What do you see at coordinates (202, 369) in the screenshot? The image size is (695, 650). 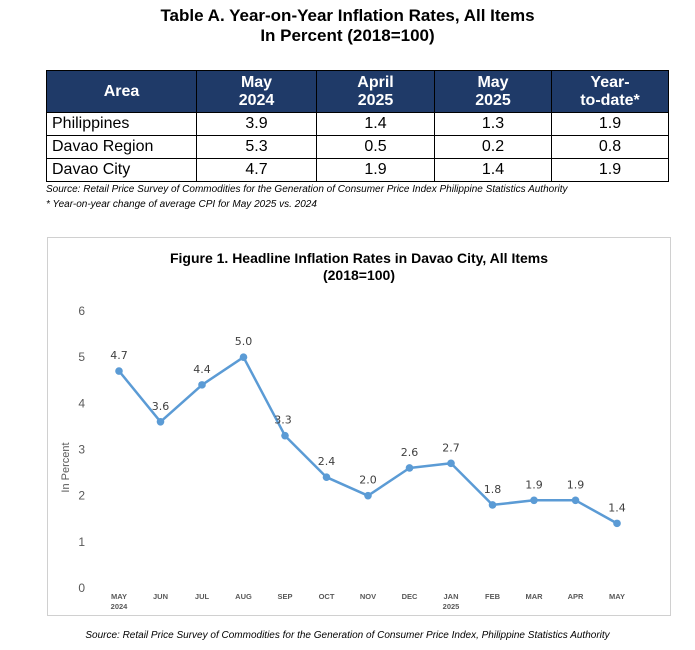 I see `data-label: 4.4` at bounding box center [202, 369].